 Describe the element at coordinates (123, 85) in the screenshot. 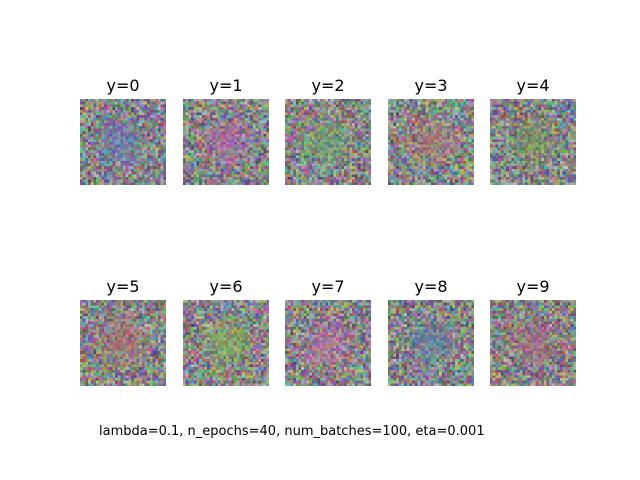

I see `panel-title: y=0` at that location.